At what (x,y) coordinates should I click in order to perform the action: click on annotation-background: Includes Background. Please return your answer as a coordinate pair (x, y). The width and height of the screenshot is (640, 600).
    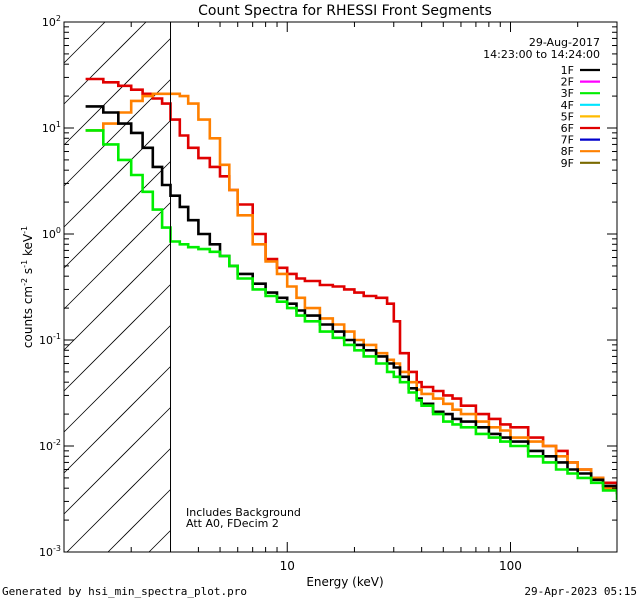
    Looking at the image, I should click on (243, 512).